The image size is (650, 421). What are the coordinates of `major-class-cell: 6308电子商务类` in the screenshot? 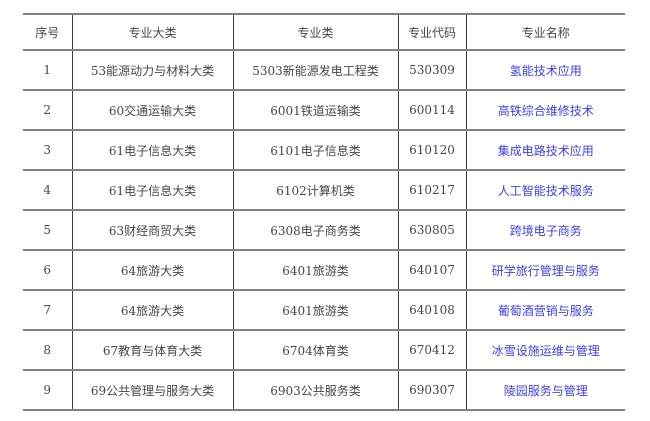 It's located at (315, 230).